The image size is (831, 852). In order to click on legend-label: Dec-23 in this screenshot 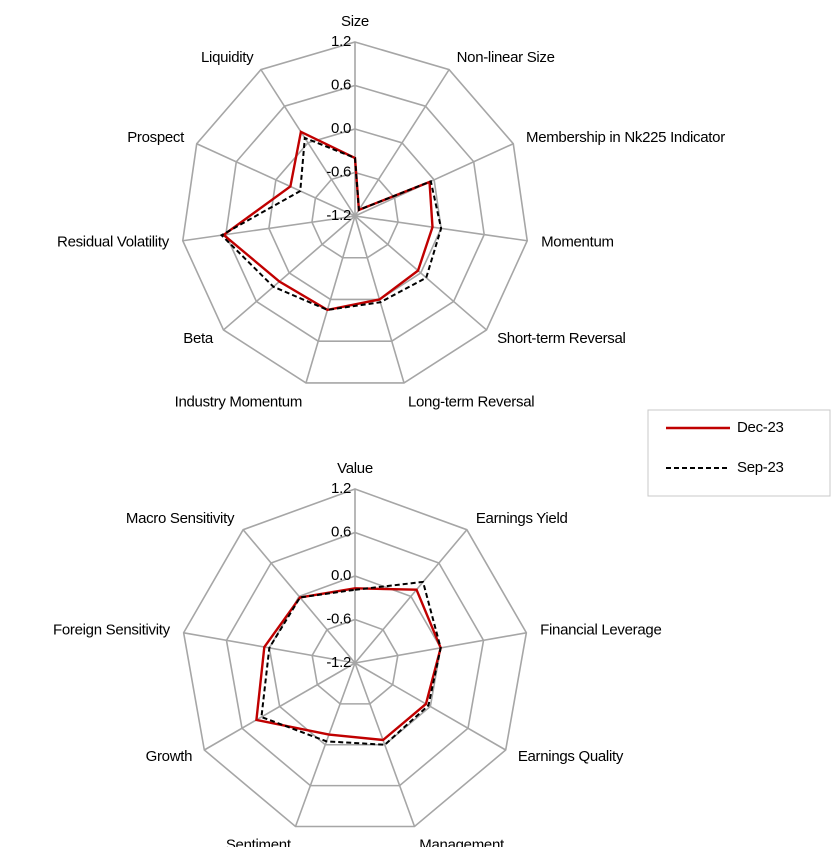, I will do `click(760, 427)`.